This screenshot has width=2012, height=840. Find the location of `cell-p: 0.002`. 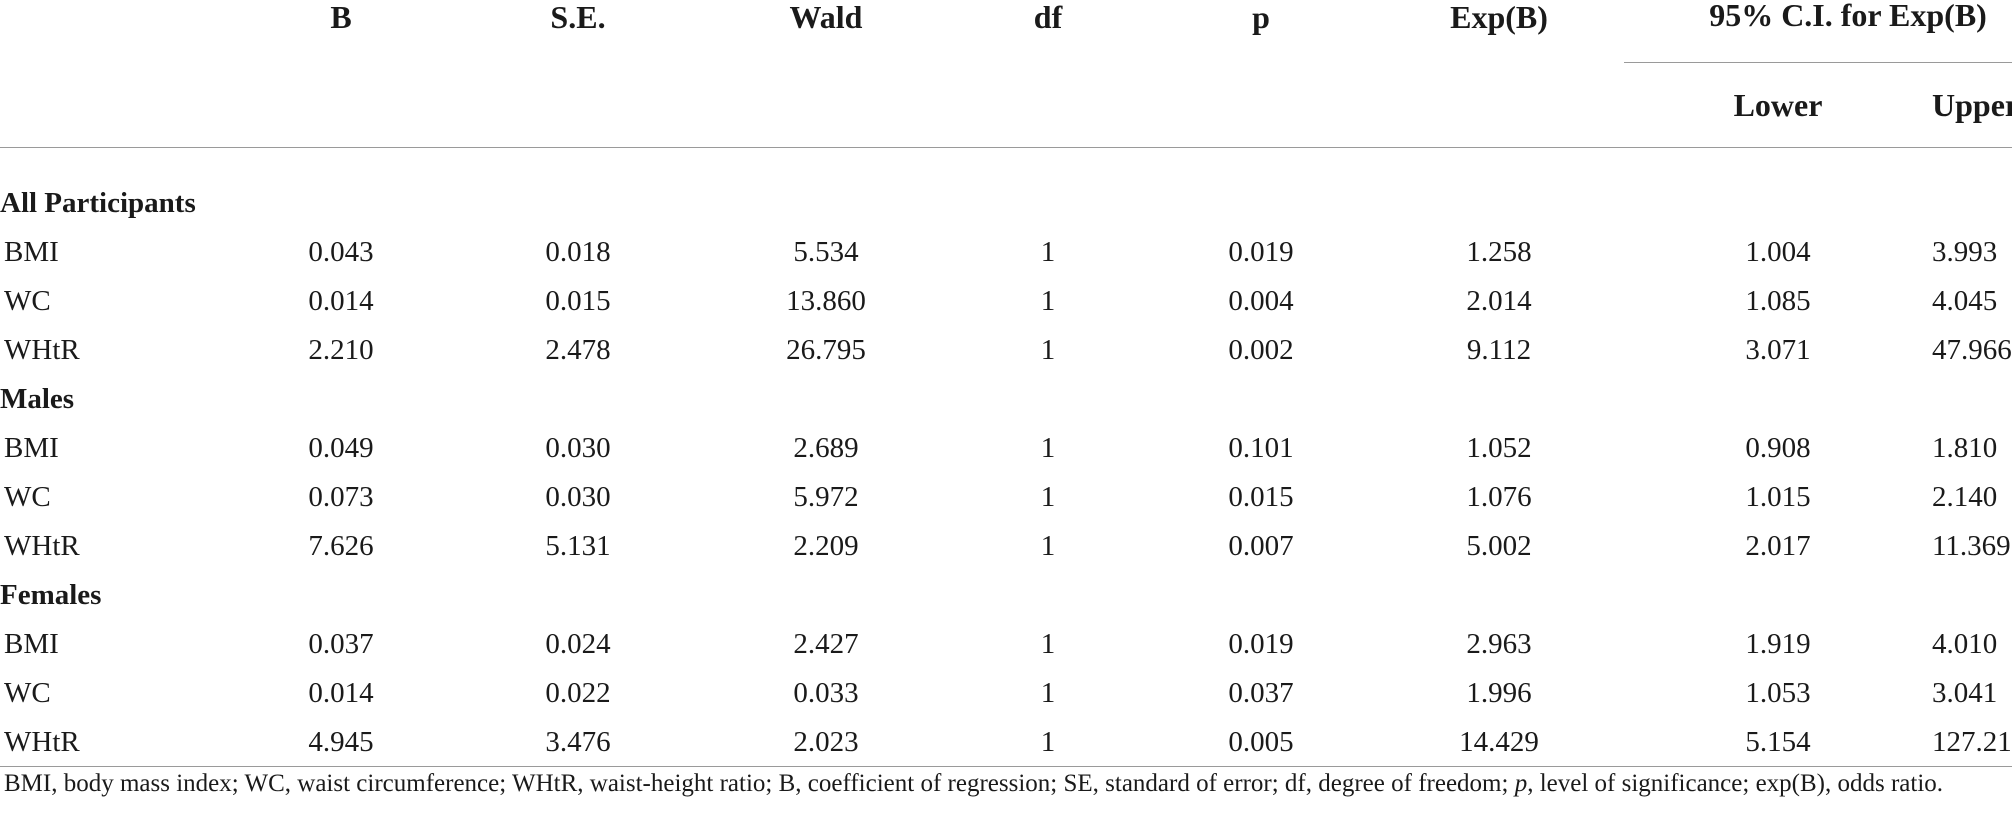

cell-p: 0.002 is located at coordinates (1261, 350).